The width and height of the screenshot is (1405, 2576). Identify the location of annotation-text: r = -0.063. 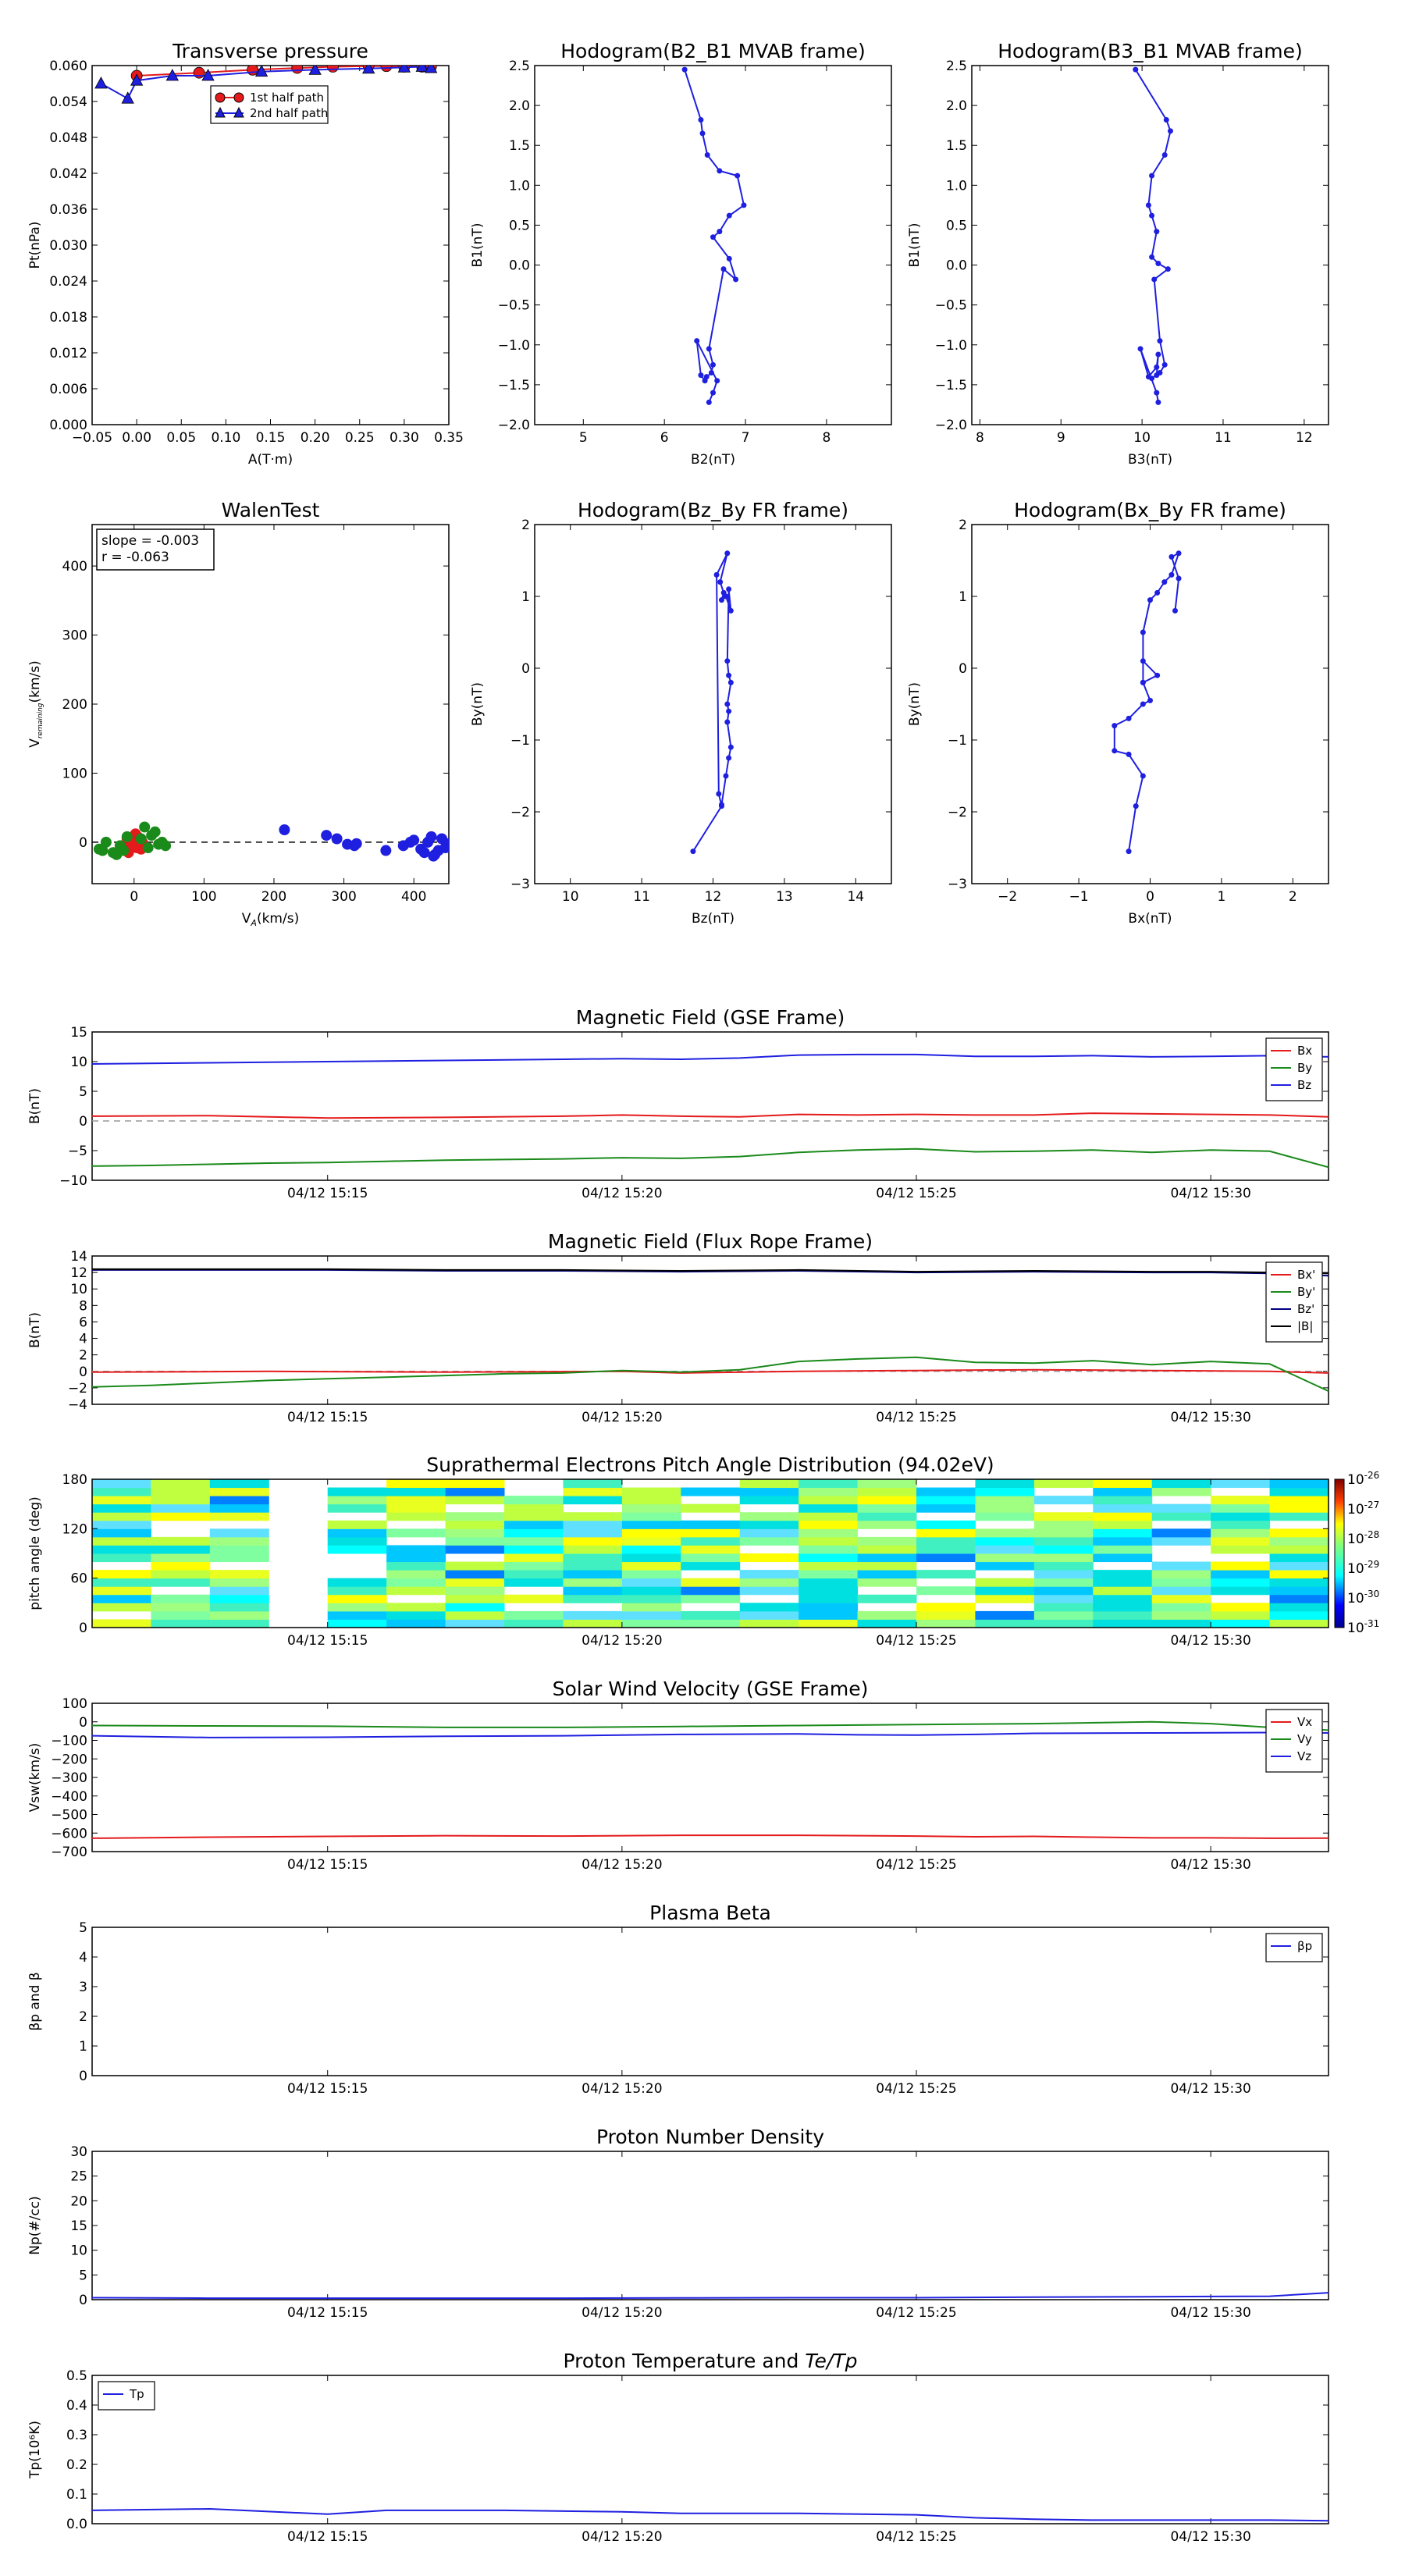
(135, 557).